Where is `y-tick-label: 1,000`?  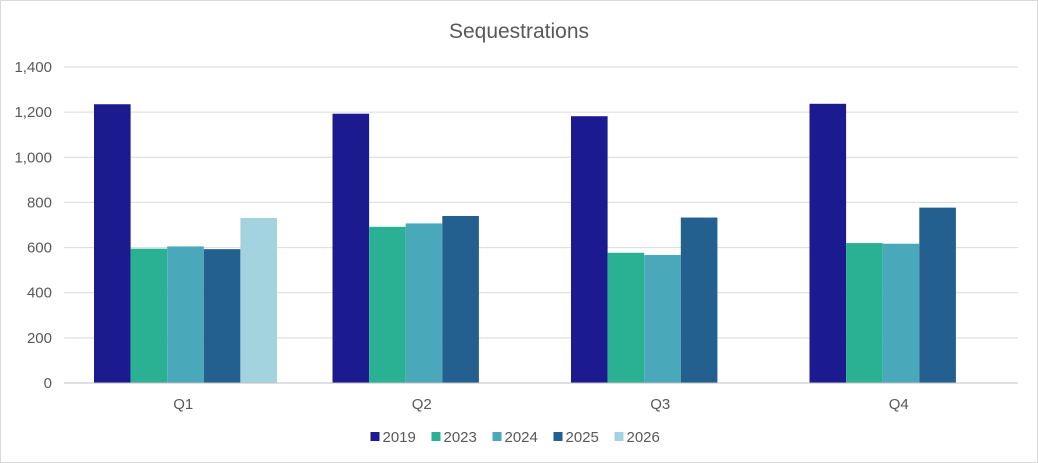 y-tick-label: 1,000 is located at coordinates (33, 157).